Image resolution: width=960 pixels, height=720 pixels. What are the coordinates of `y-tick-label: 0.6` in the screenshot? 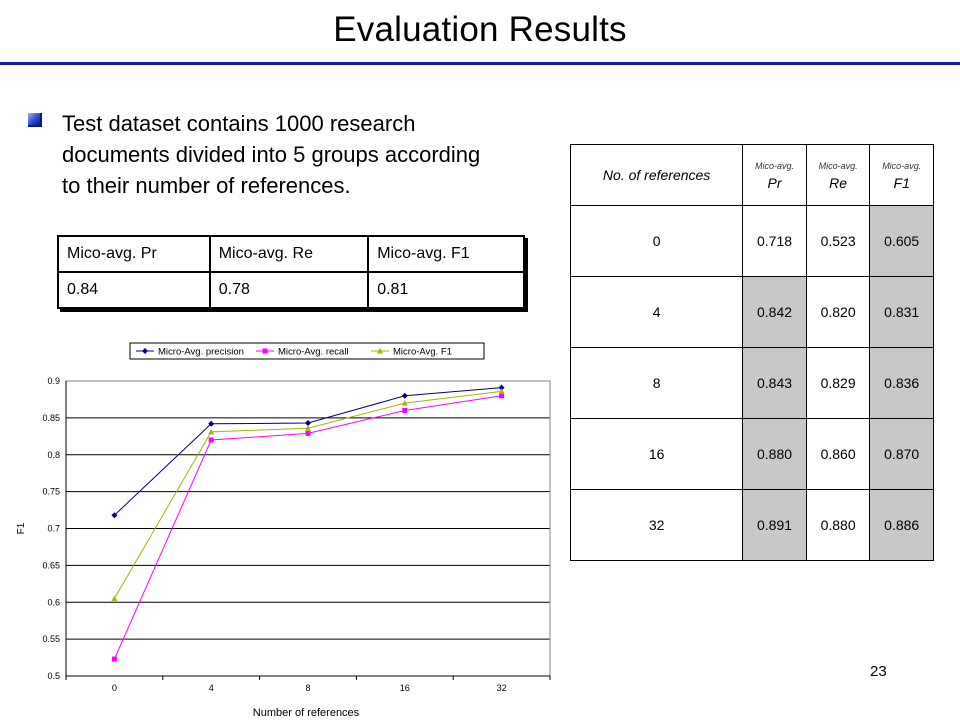 It's located at (53, 602).